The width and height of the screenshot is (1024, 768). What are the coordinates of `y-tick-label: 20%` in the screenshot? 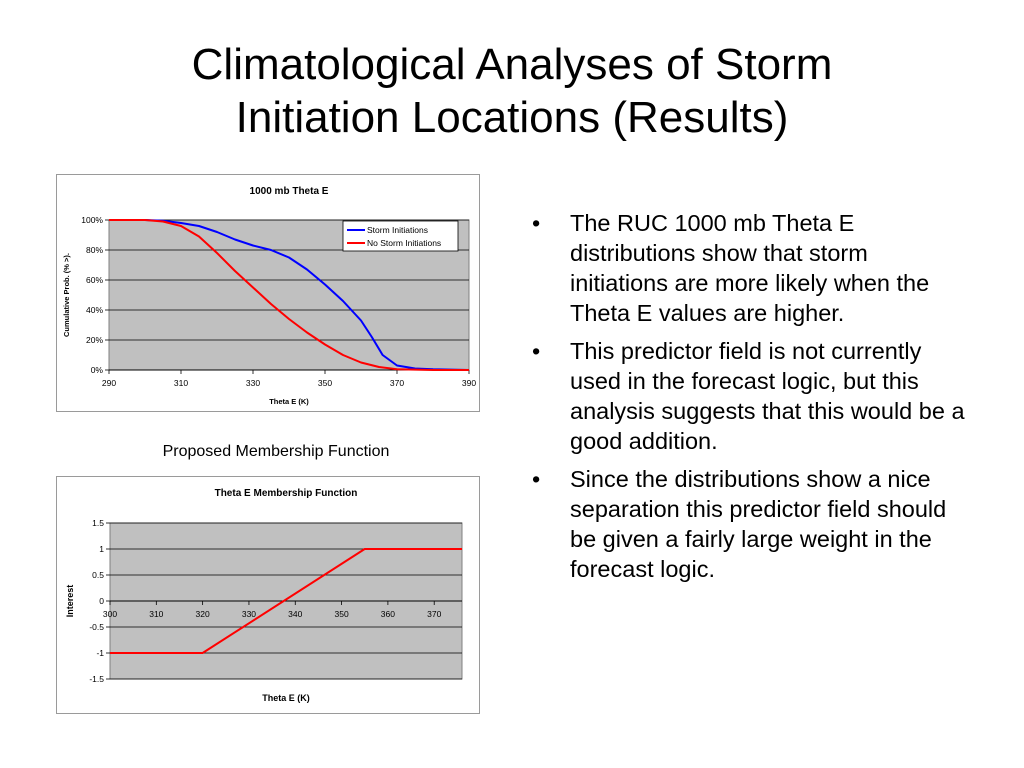 It's located at (94, 340).